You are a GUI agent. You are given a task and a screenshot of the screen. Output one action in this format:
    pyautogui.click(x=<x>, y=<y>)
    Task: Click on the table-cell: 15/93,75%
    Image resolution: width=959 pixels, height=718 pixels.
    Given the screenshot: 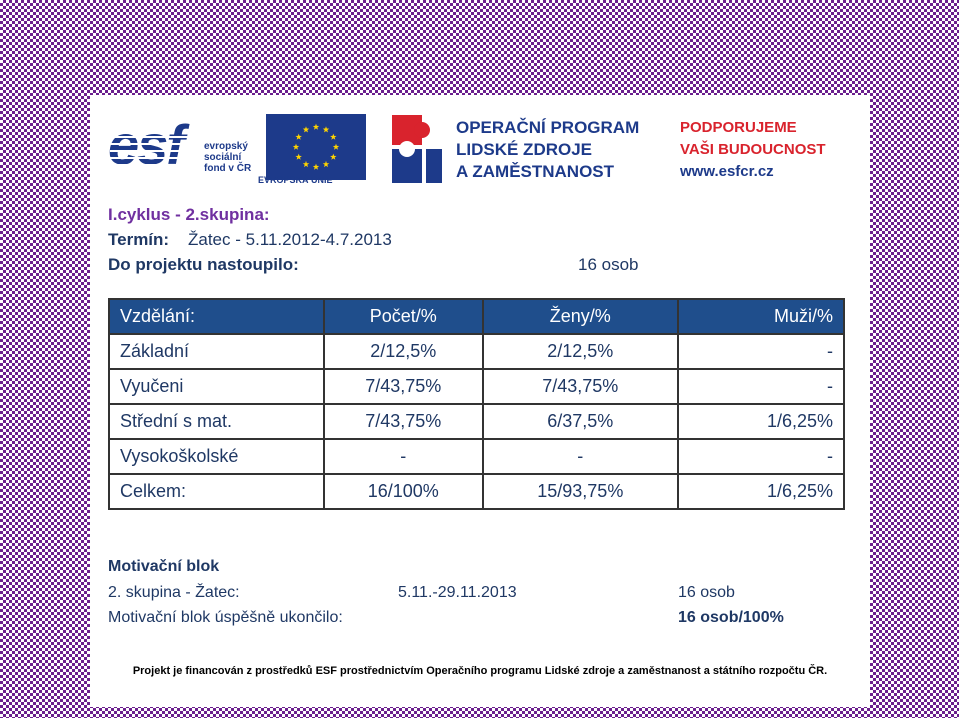 What is the action you would take?
    pyautogui.click(x=580, y=491)
    